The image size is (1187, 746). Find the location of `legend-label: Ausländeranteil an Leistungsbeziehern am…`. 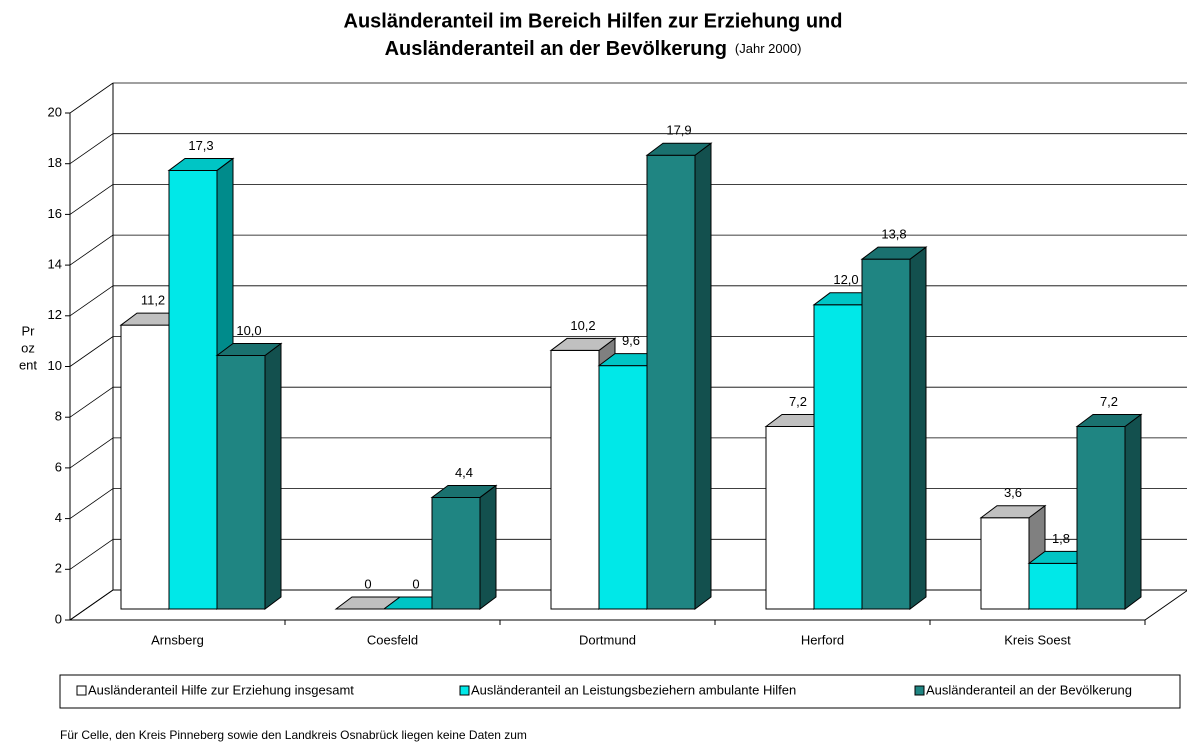

legend-label: Ausländeranteil an Leistungsbeziehern am… is located at coordinates (633, 689).